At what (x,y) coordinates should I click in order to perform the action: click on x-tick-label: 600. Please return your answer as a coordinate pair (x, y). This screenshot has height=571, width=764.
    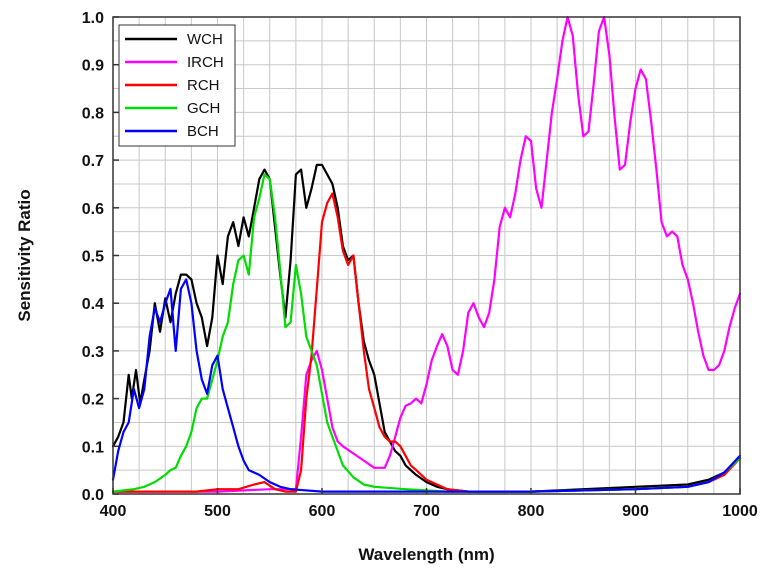
    Looking at the image, I should click on (322, 511).